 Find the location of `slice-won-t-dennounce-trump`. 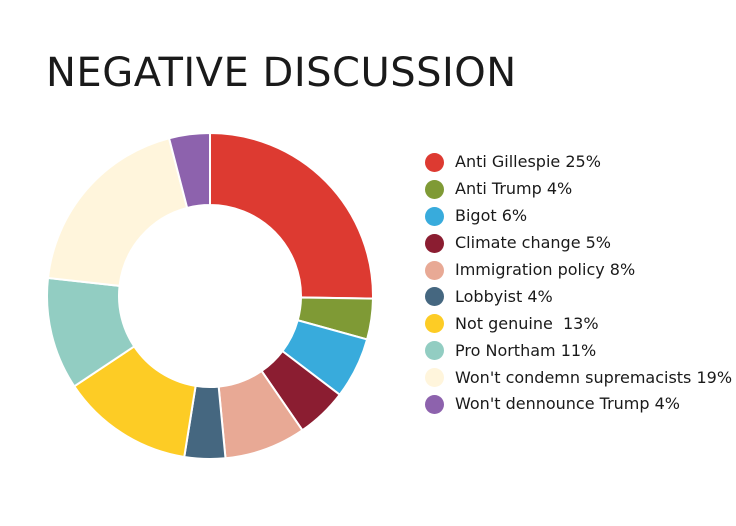

slice-won-t-dennounce-trump is located at coordinates (189, 170).